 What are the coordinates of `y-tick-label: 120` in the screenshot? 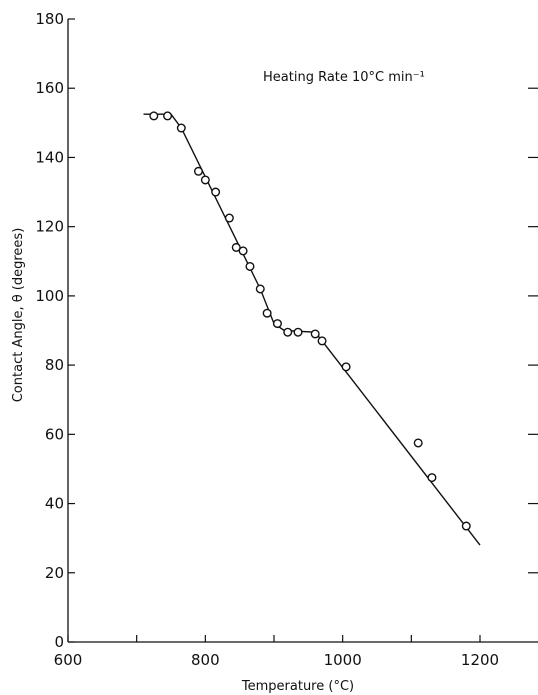 It's located at (49, 227).